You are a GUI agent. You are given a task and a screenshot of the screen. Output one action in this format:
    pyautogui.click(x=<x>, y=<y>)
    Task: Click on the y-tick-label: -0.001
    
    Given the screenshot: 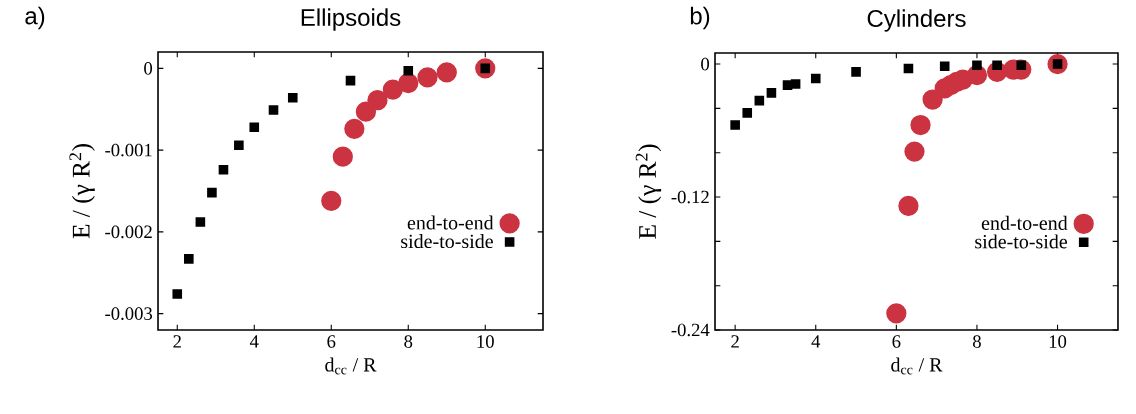 What is the action you would take?
    pyautogui.click(x=128, y=150)
    